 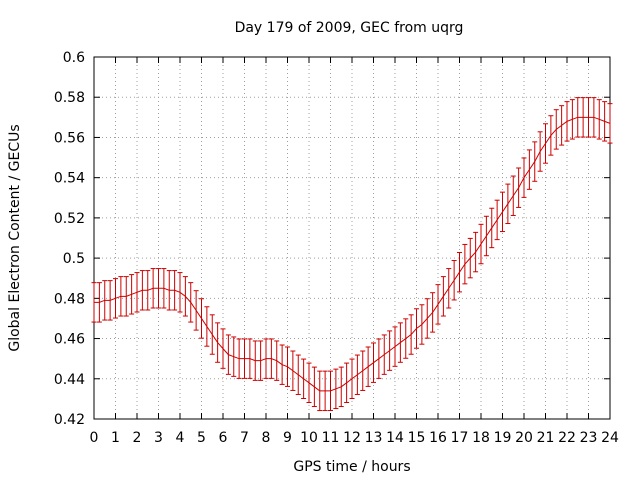 What do you see at coordinates (309, 438) in the screenshot?
I see `x-tick-label: 10` at bounding box center [309, 438].